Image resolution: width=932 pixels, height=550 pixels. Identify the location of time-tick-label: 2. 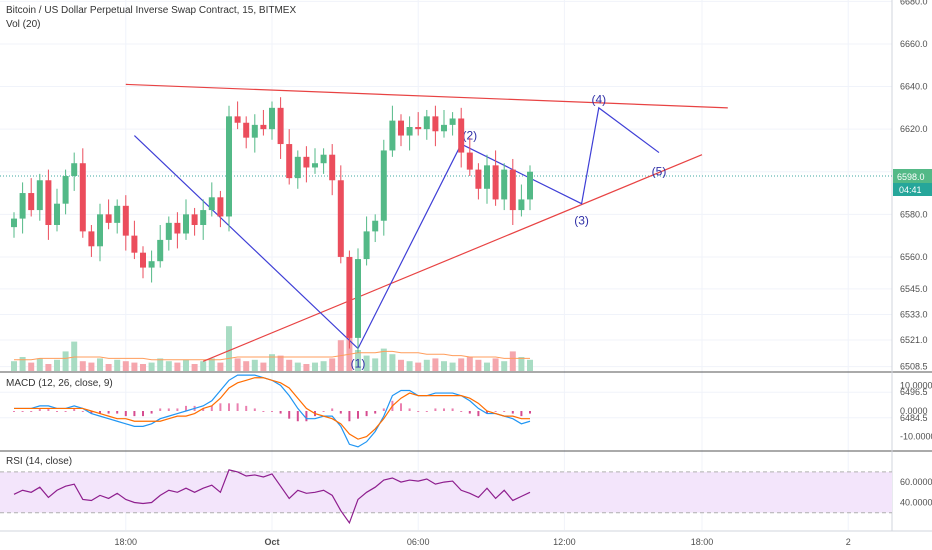
(848, 542).